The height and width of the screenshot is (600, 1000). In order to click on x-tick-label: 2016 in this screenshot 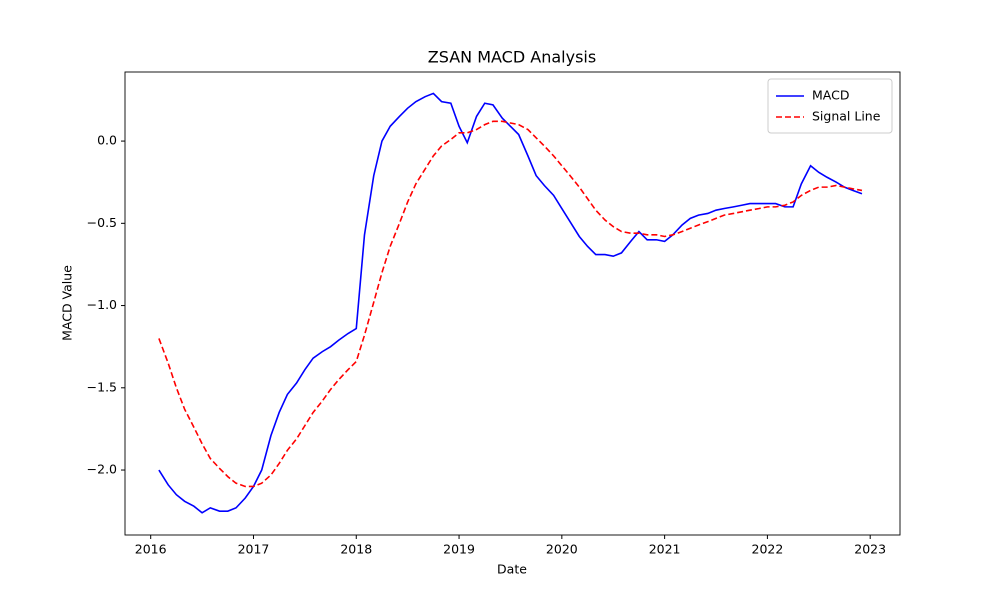, I will do `click(151, 549)`.